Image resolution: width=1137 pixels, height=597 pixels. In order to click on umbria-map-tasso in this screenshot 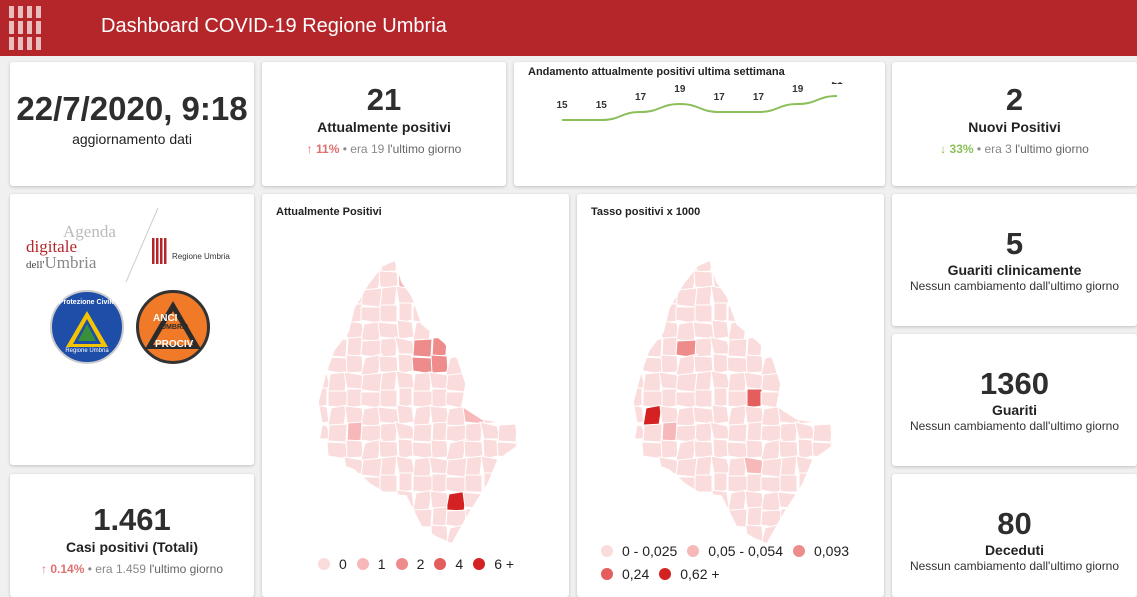, I will do `click(730, 389)`.